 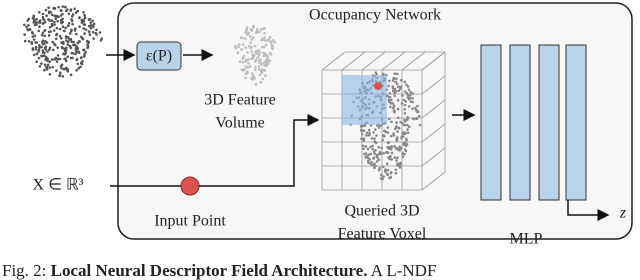 I want to click on mlp-label: MLP, so click(x=526, y=239).